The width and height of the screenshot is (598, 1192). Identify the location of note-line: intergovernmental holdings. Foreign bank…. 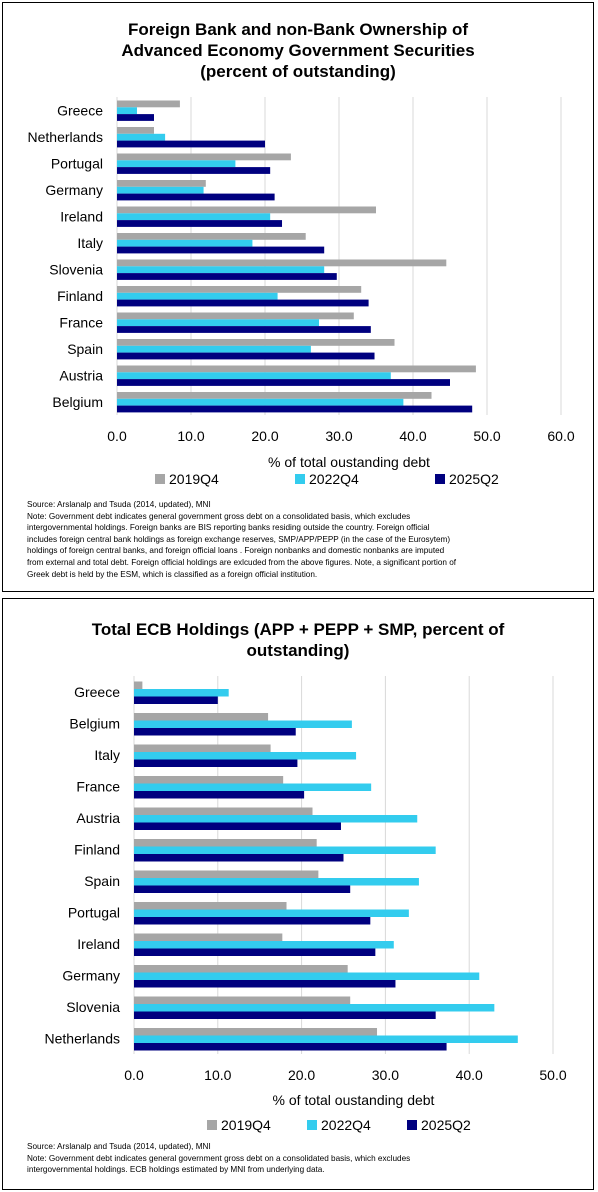
(228, 528).